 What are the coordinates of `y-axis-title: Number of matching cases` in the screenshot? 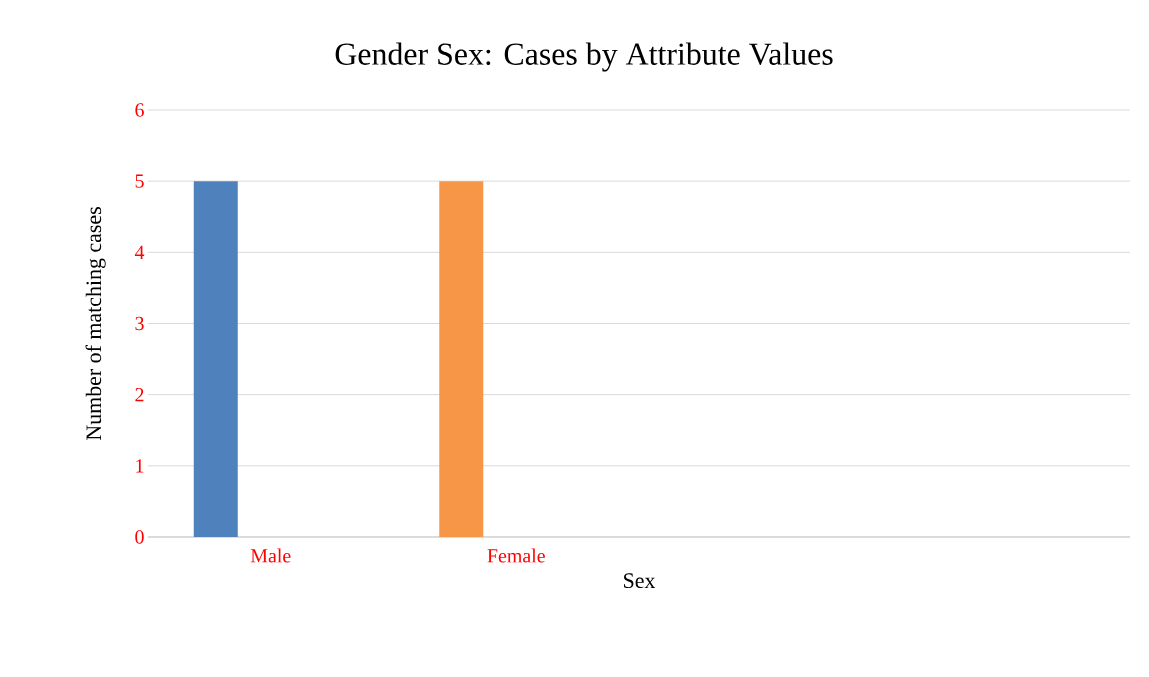 It's located at (95, 324).